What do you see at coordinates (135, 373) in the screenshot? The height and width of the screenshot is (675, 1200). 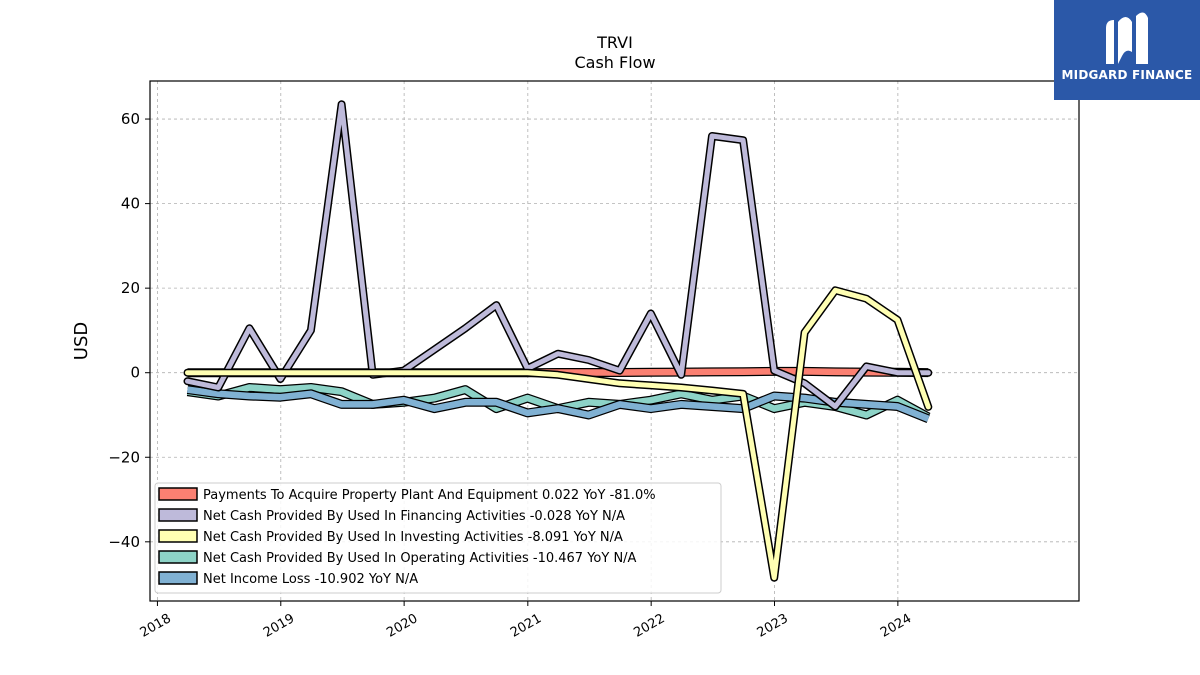 I see `y-tick-label: 0` at bounding box center [135, 373].